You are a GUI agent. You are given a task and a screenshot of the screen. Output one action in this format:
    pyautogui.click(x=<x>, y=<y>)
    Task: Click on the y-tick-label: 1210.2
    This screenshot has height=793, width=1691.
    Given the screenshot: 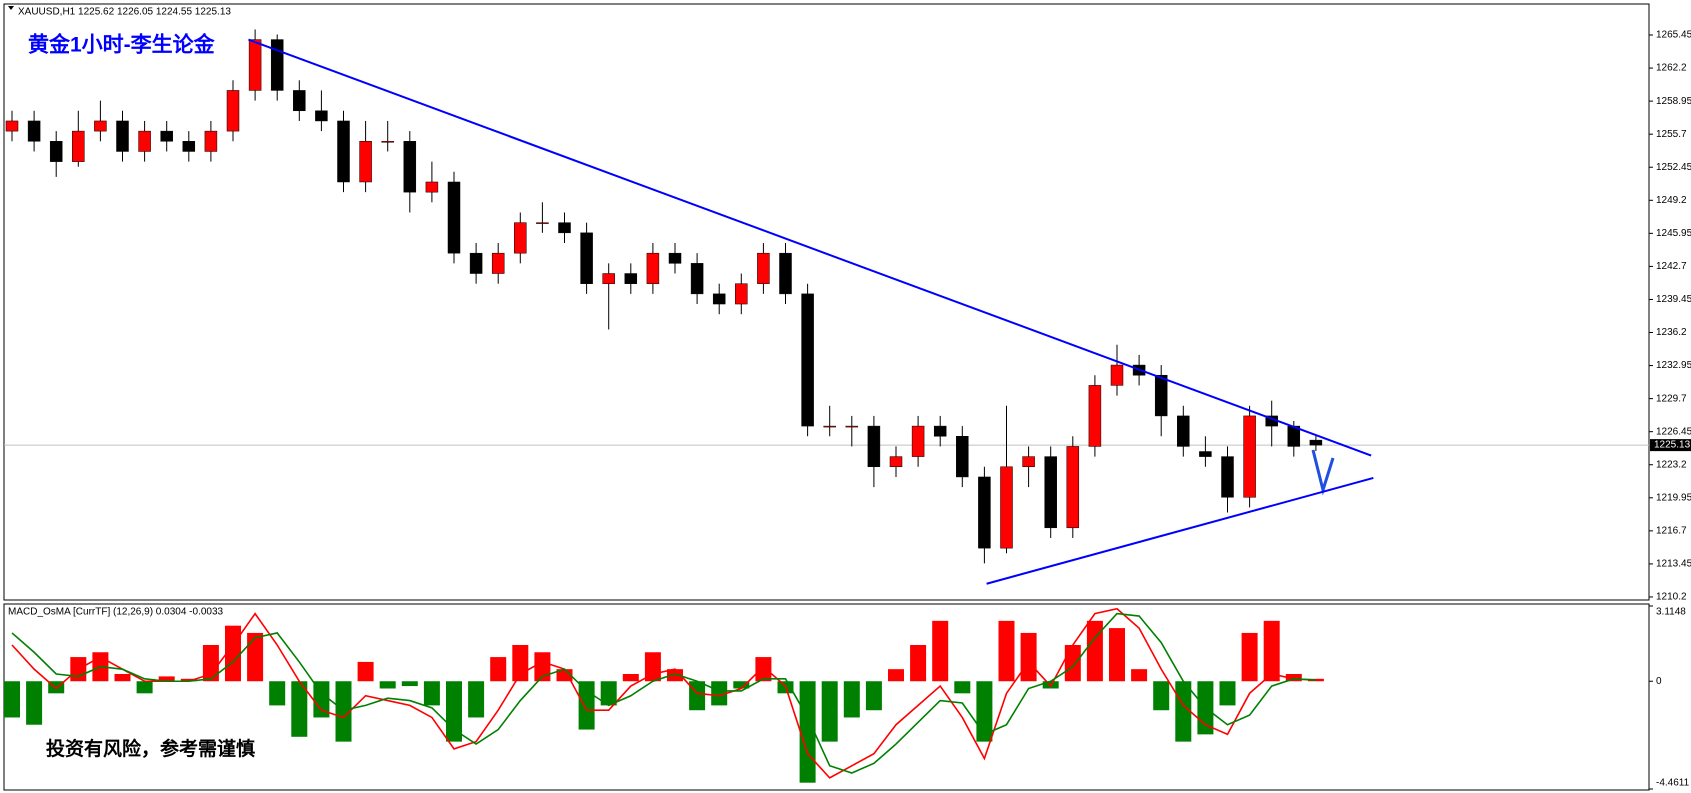 What is the action you would take?
    pyautogui.click(x=1671, y=597)
    